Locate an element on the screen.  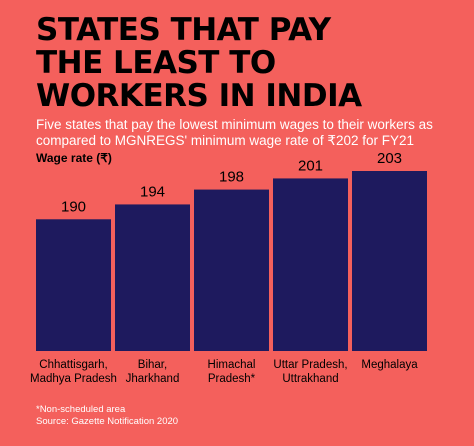
category-label-2-1: Pradesh* is located at coordinates (232, 379).